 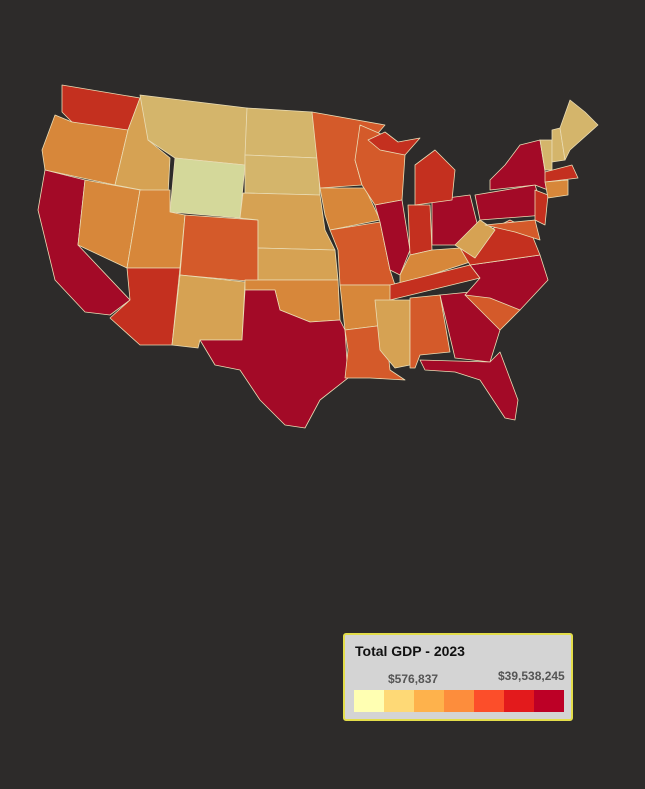 I want to click on legend-title: Total GDP - 2023, so click(x=410, y=651).